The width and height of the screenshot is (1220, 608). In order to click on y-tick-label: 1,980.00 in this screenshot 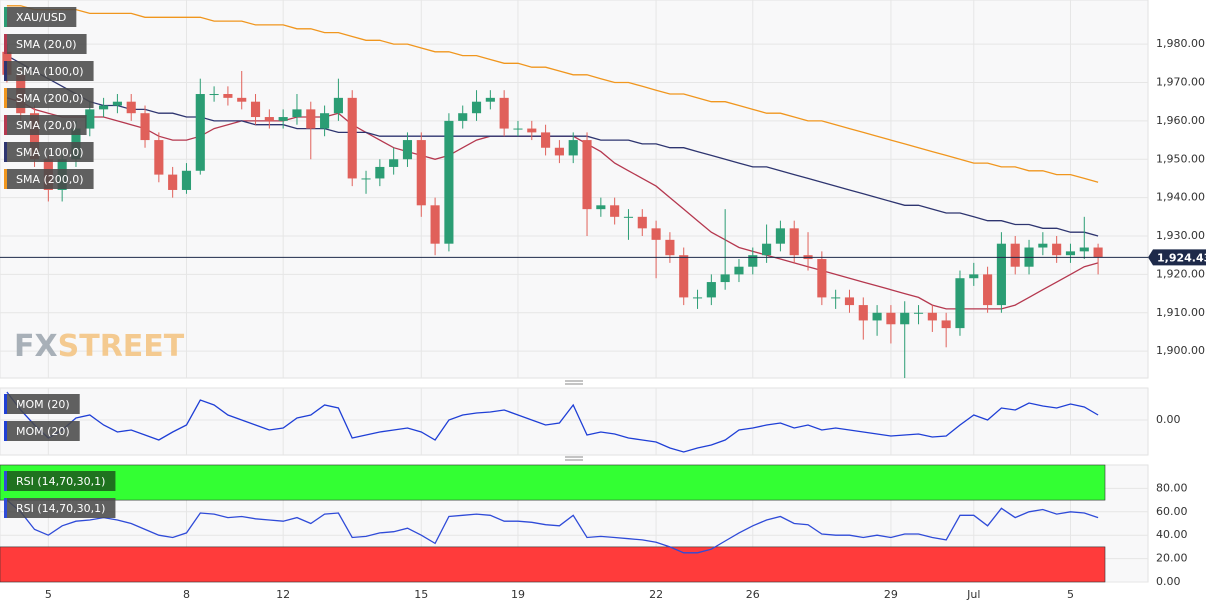, I will do `click(1180, 43)`.